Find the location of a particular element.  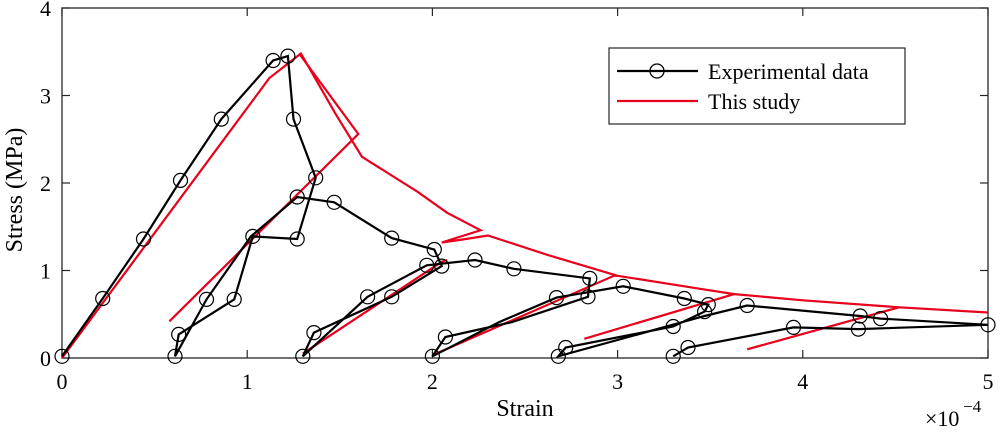

x-tick-label: 5 is located at coordinates (988, 381).